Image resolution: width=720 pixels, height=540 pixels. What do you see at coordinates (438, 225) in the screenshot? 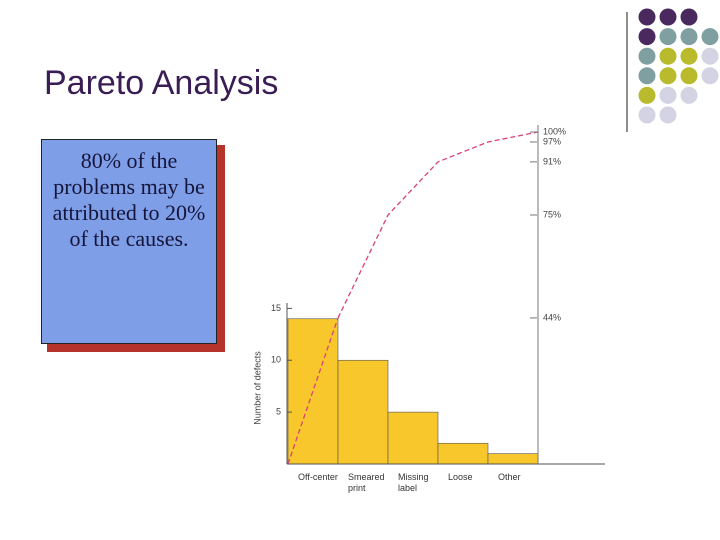
I see `cumulative-line` at bounding box center [438, 225].